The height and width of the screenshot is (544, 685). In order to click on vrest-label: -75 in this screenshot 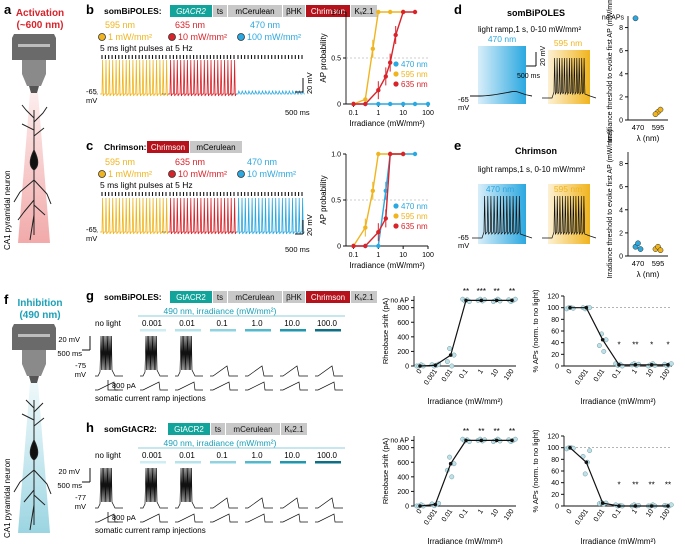, I will do `click(80, 365)`.